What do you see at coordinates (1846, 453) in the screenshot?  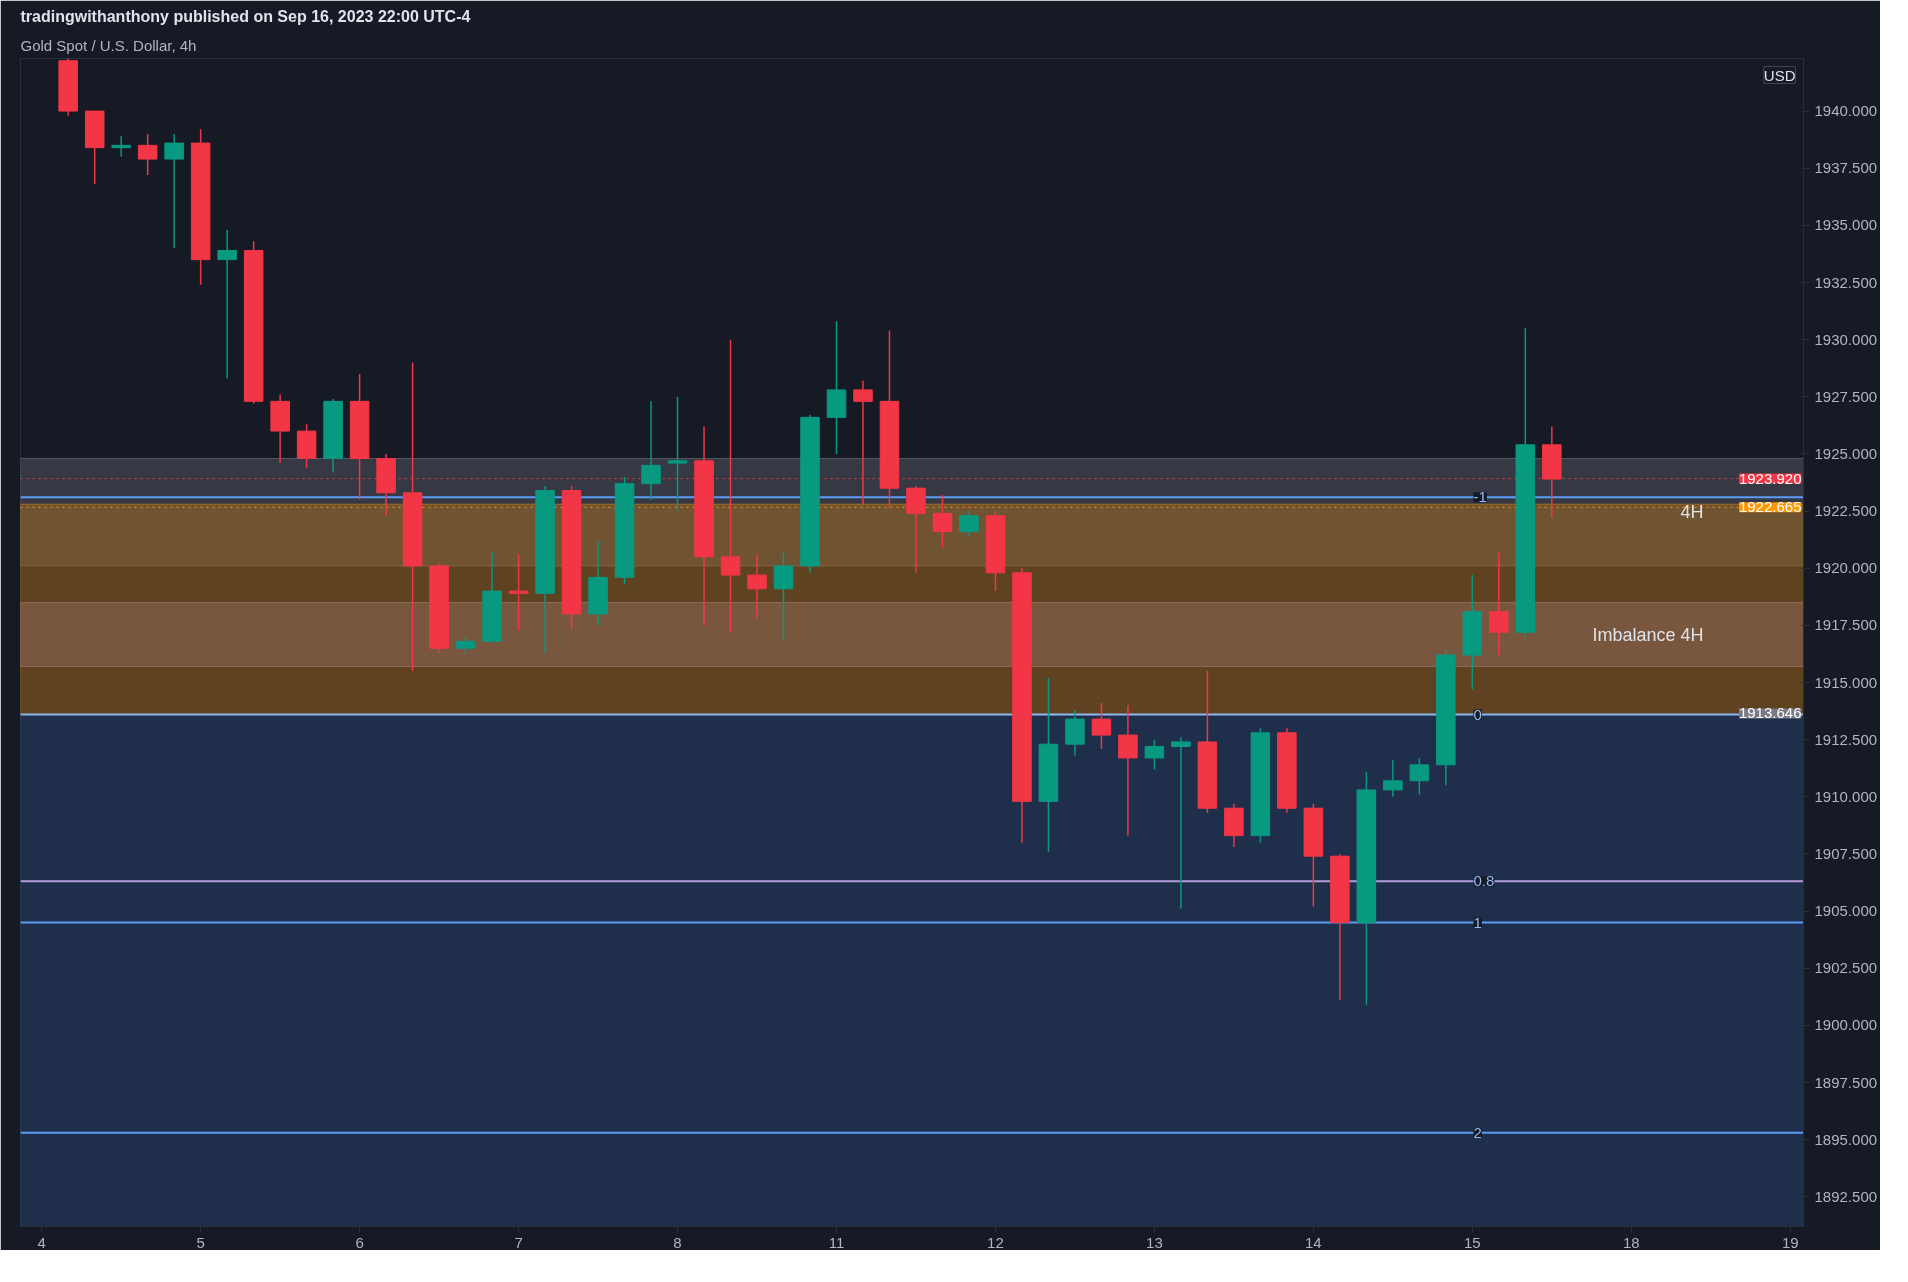 I see `y-tick-label: 1925.000` at bounding box center [1846, 453].